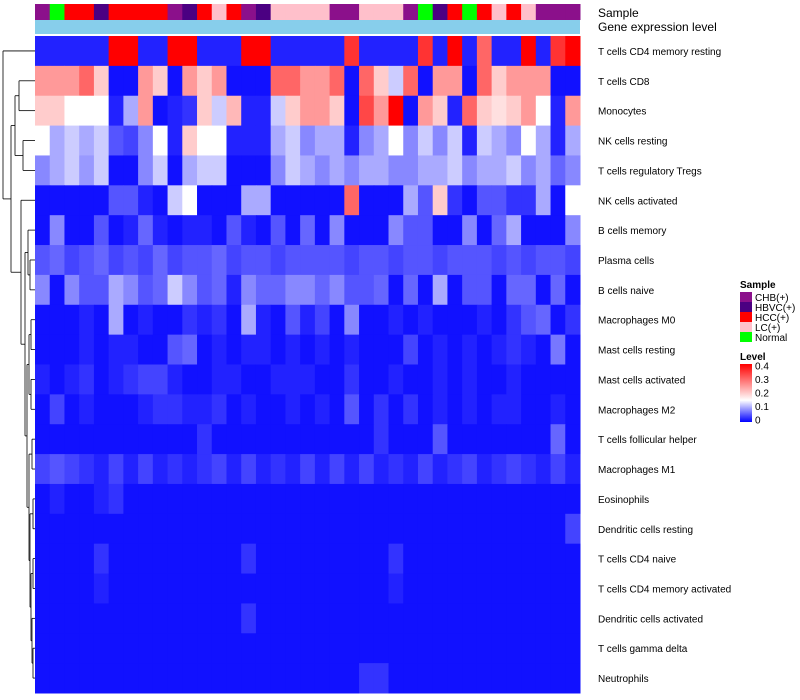 This screenshot has height=700, width=800. I want to click on row-label: Monocytes, so click(622, 112).